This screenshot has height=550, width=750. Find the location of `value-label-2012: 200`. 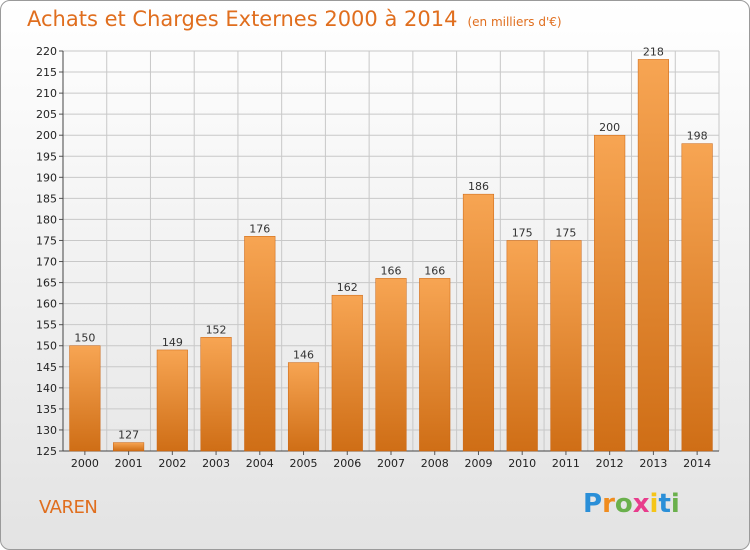

value-label-2012: 200 is located at coordinates (609, 127).